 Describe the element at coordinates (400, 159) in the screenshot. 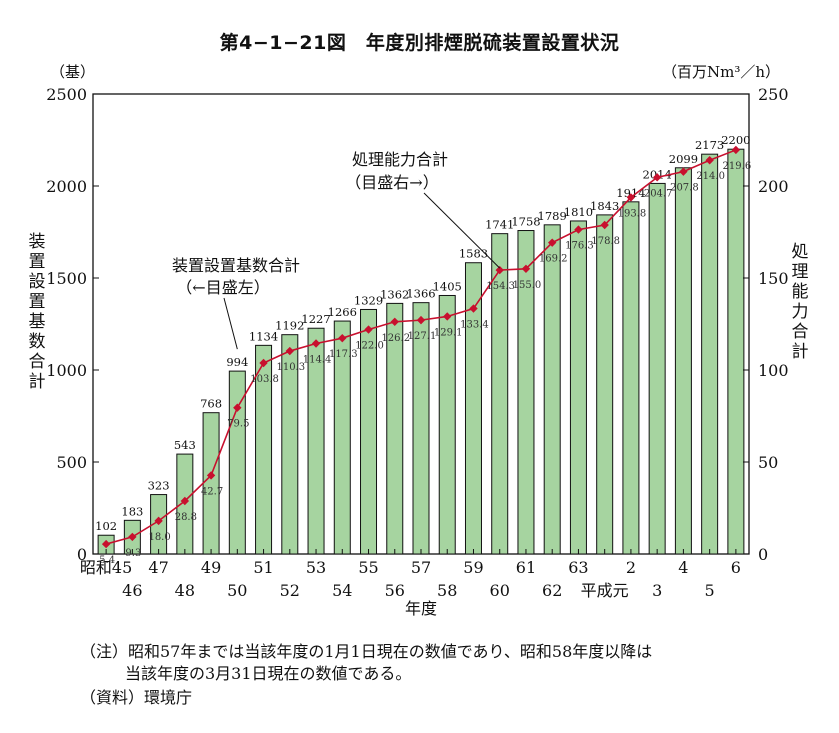

I see `annotation-line-title: 処理能力合計` at that location.